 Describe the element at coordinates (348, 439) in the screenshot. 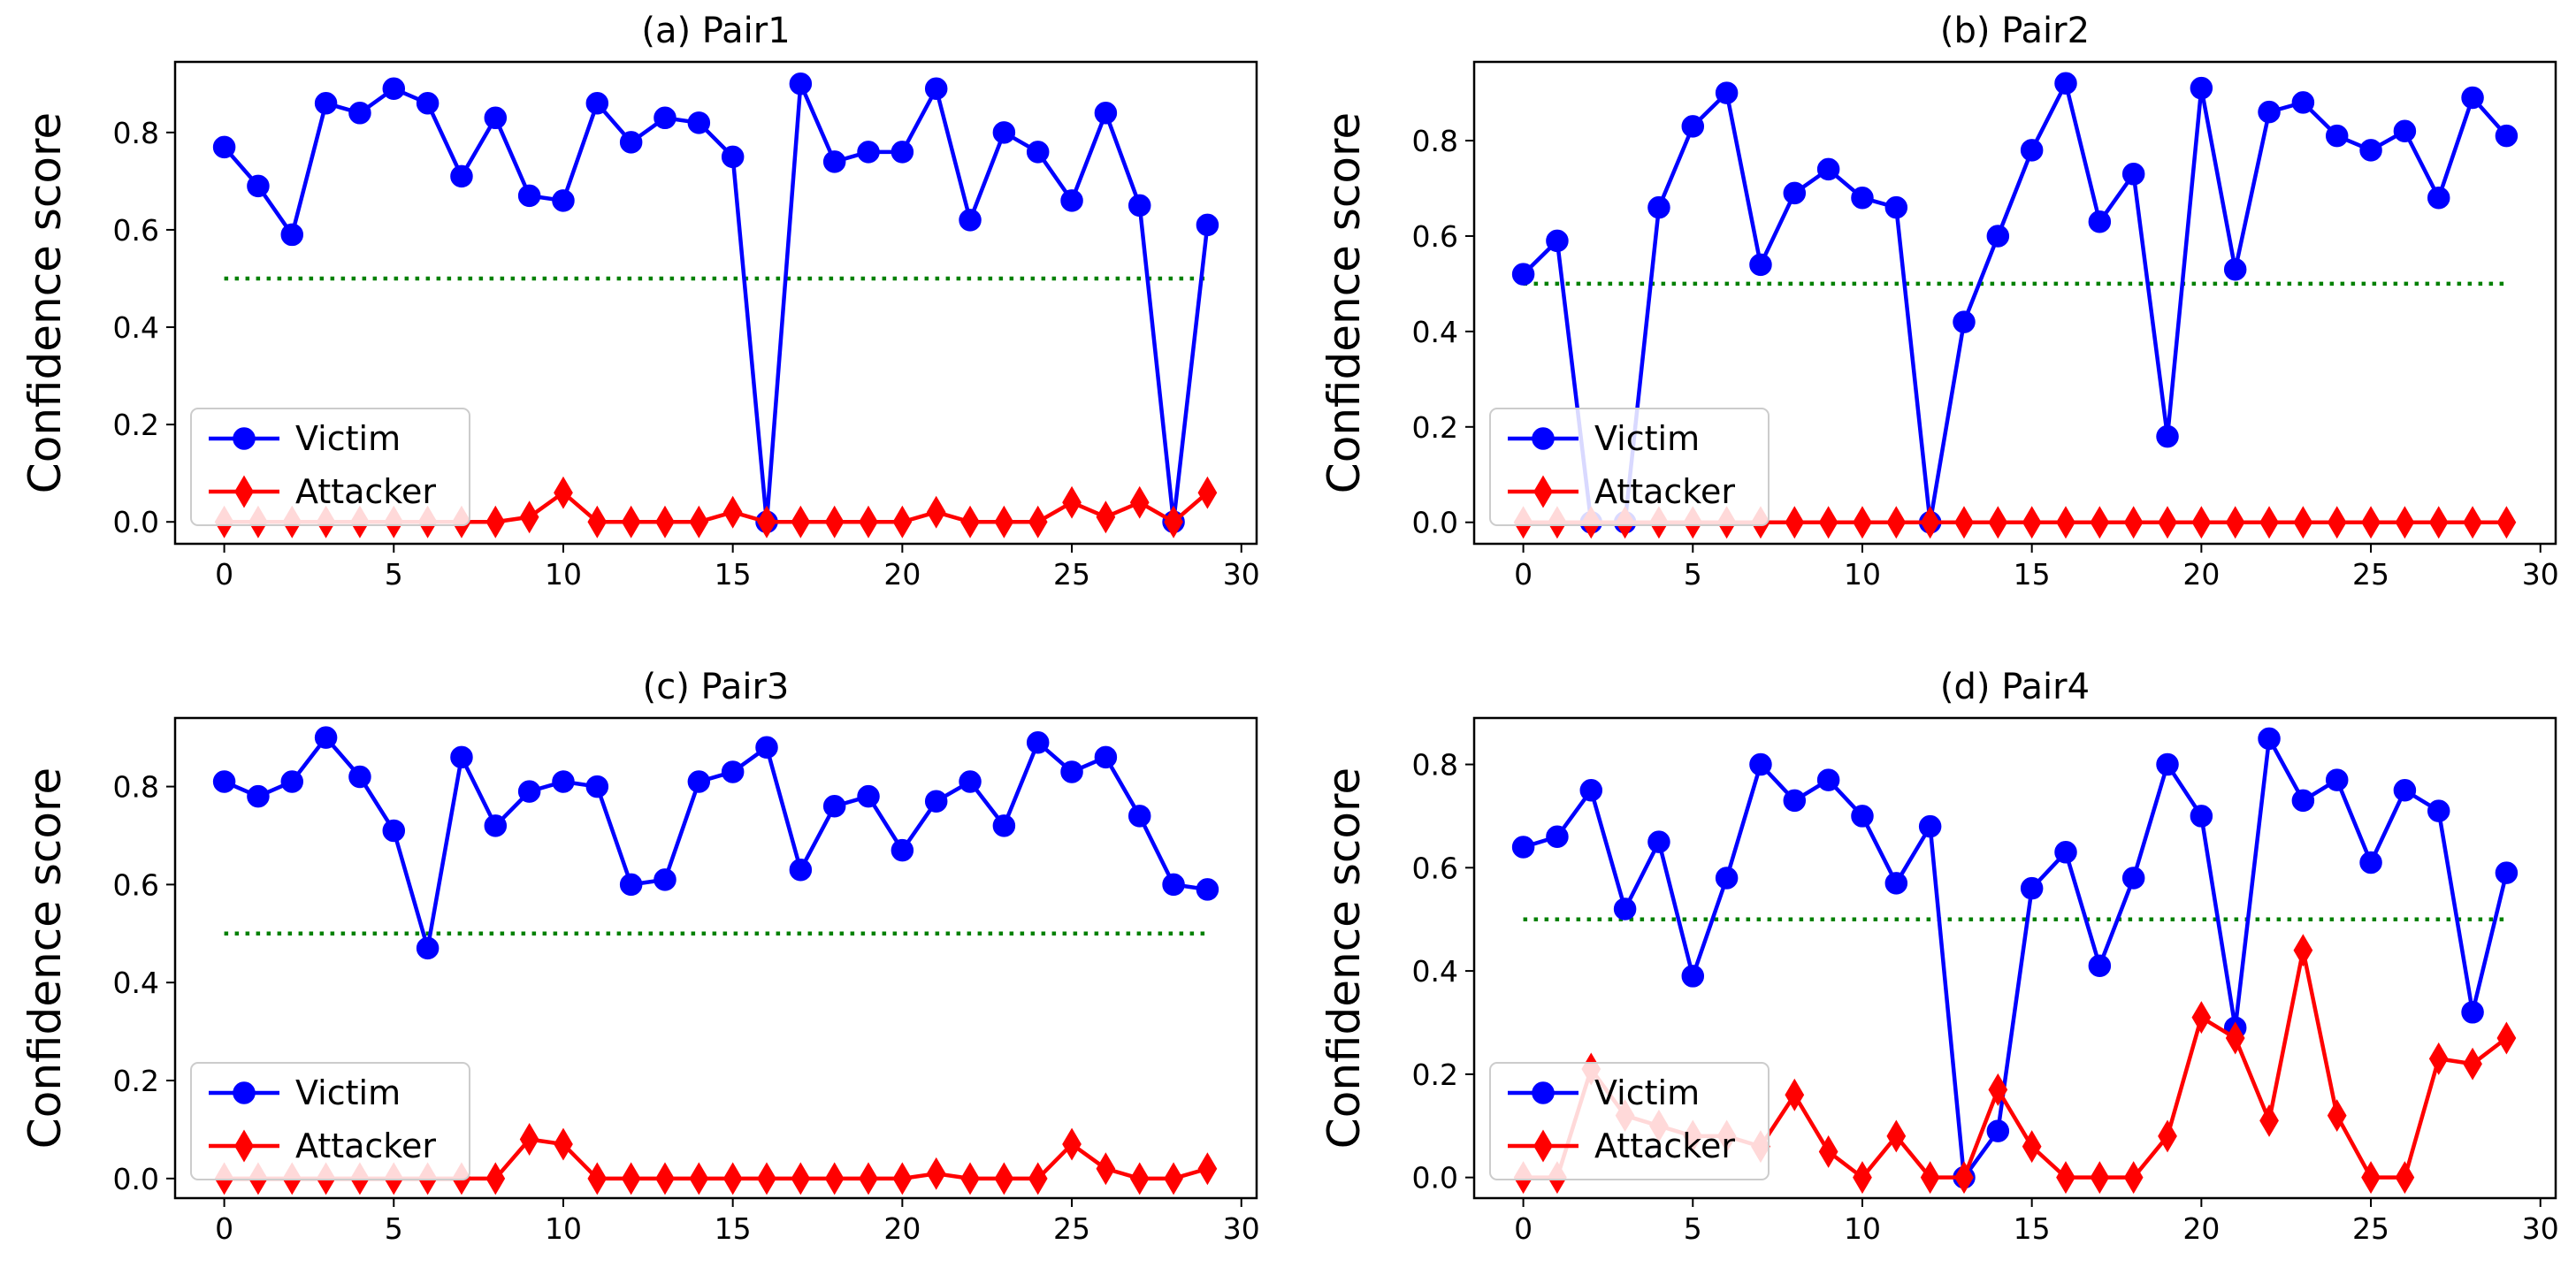

I see `legend-label: Victim` at that location.